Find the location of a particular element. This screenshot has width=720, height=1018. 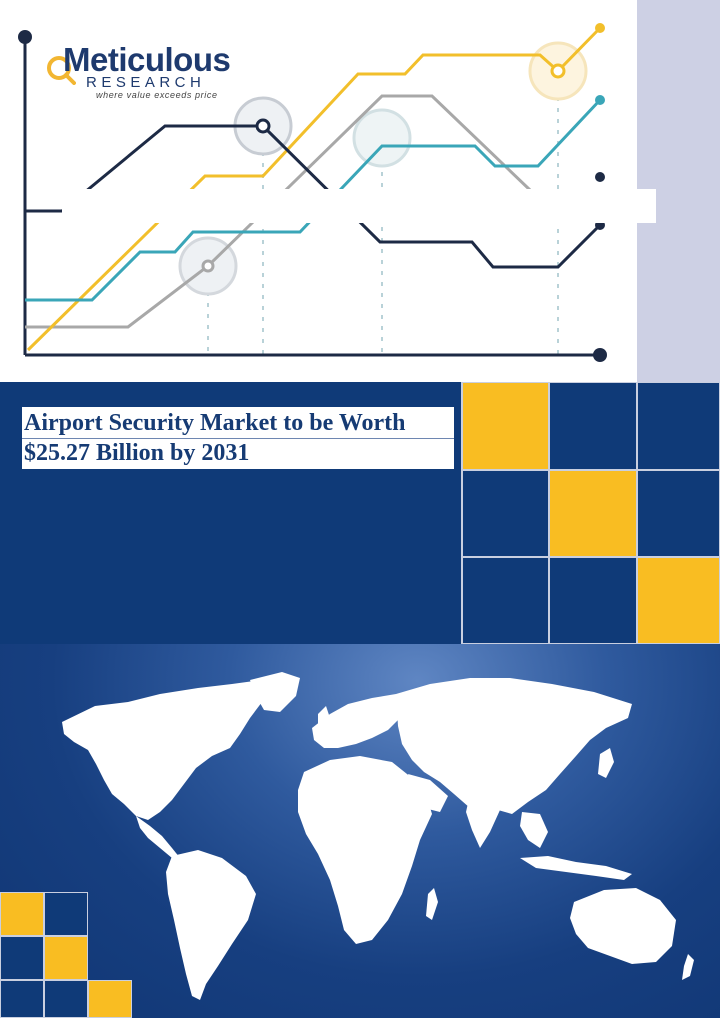

magnifier-icon is located at coordinates (61, 70).